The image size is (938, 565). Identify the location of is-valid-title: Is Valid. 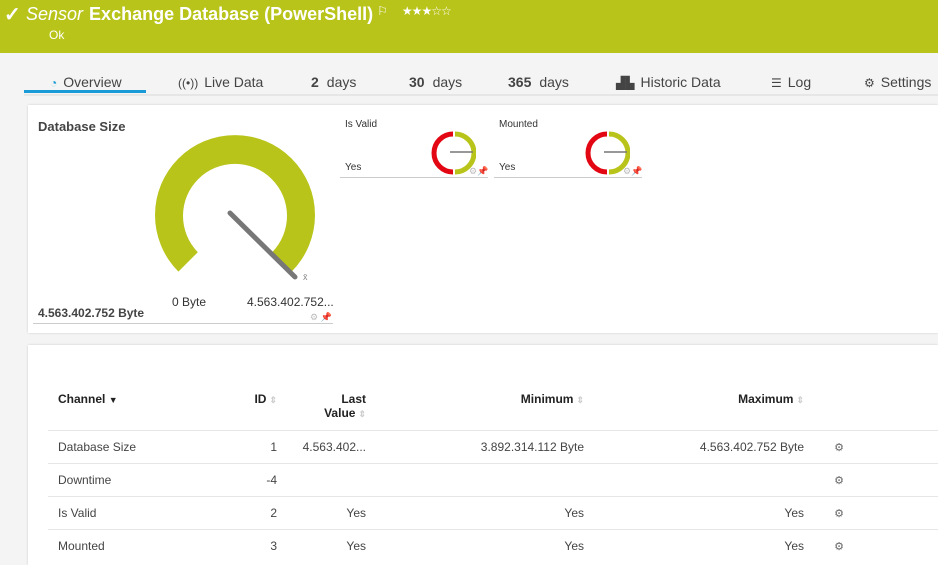
(361, 124).